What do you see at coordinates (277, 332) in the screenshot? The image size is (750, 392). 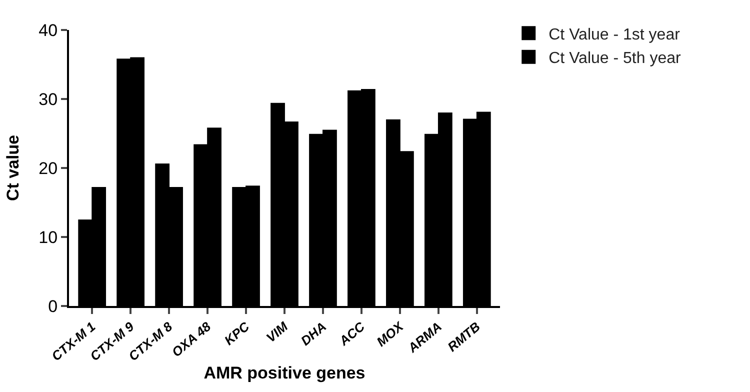 I see `x-tick-label: VIM` at bounding box center [277, 332].